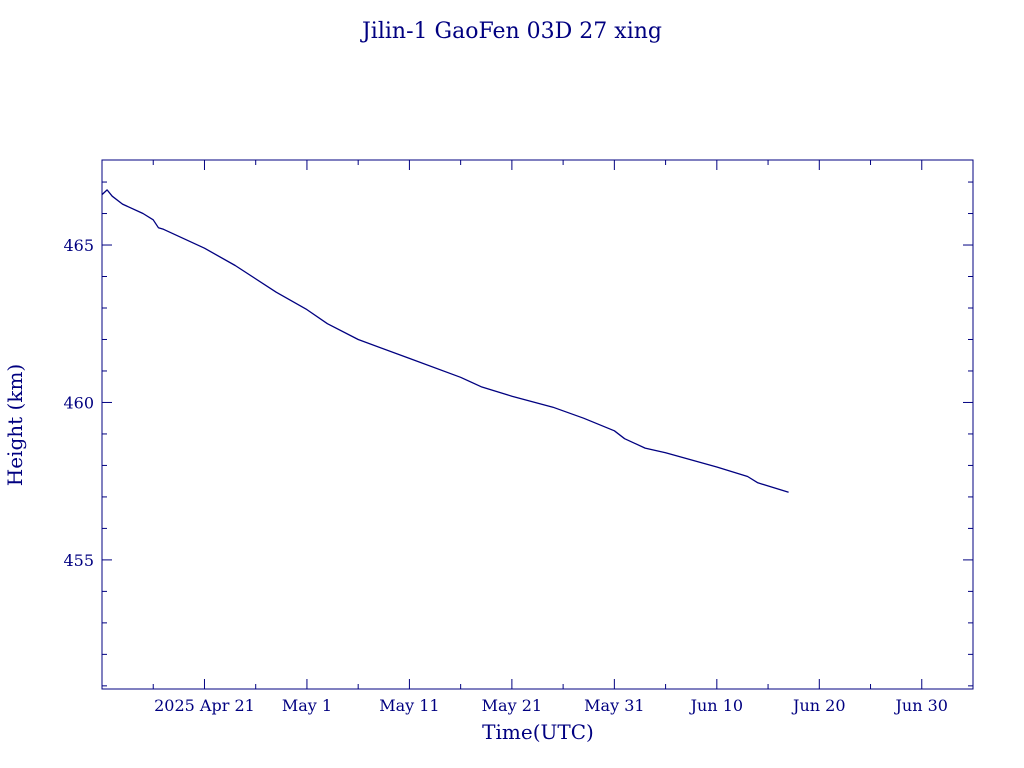 The image size is (1024, 768). I want to click on x-tick-label: Jun 10, so click(716, 705).